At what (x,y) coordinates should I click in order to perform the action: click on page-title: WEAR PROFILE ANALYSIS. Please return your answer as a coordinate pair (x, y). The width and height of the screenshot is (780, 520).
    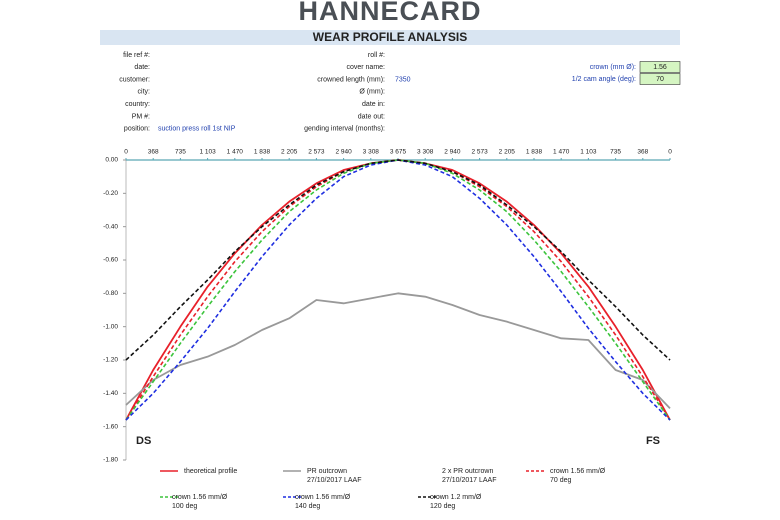
    Looking at the image, I should click on (390, 37).